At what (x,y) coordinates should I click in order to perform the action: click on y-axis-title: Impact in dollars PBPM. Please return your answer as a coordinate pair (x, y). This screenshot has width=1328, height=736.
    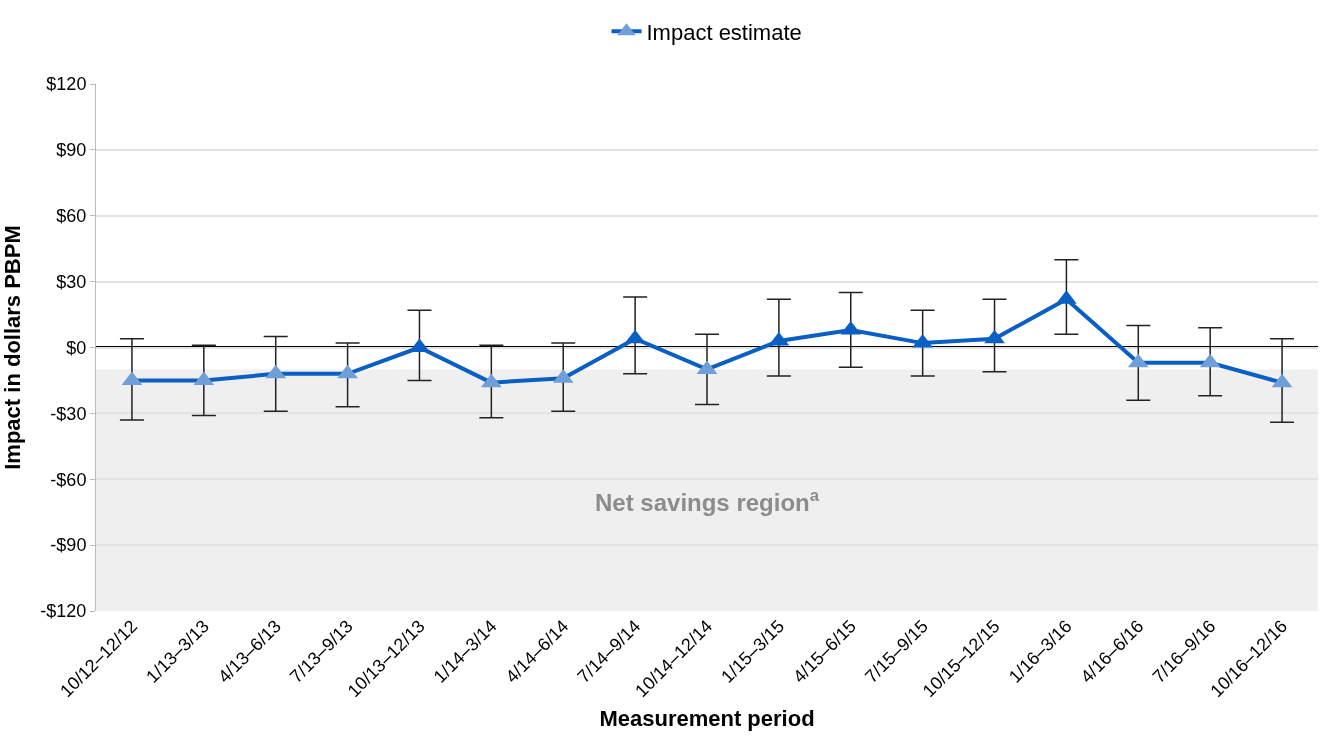
    Looking at the image, I should click on (12, 347).